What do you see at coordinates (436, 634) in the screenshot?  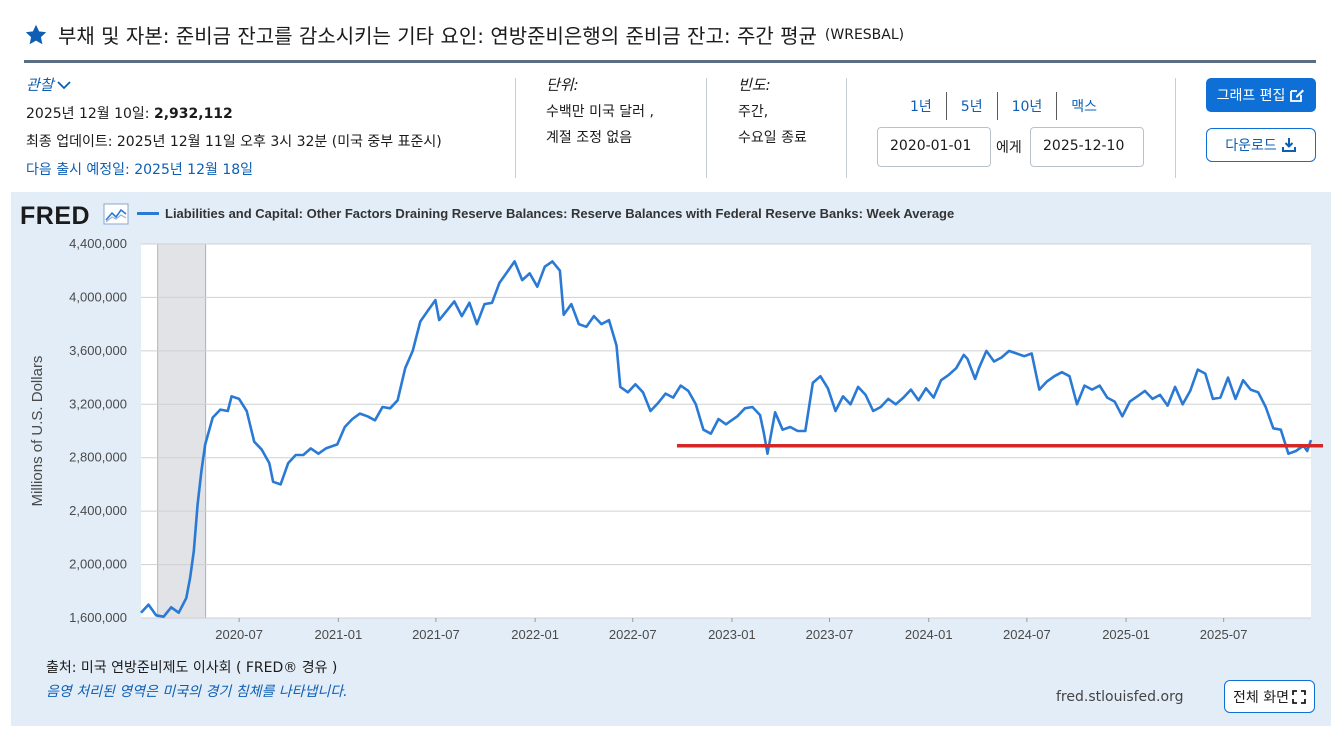 I see `x-tick-label: 2021-07` at bounding box center [436, 634].